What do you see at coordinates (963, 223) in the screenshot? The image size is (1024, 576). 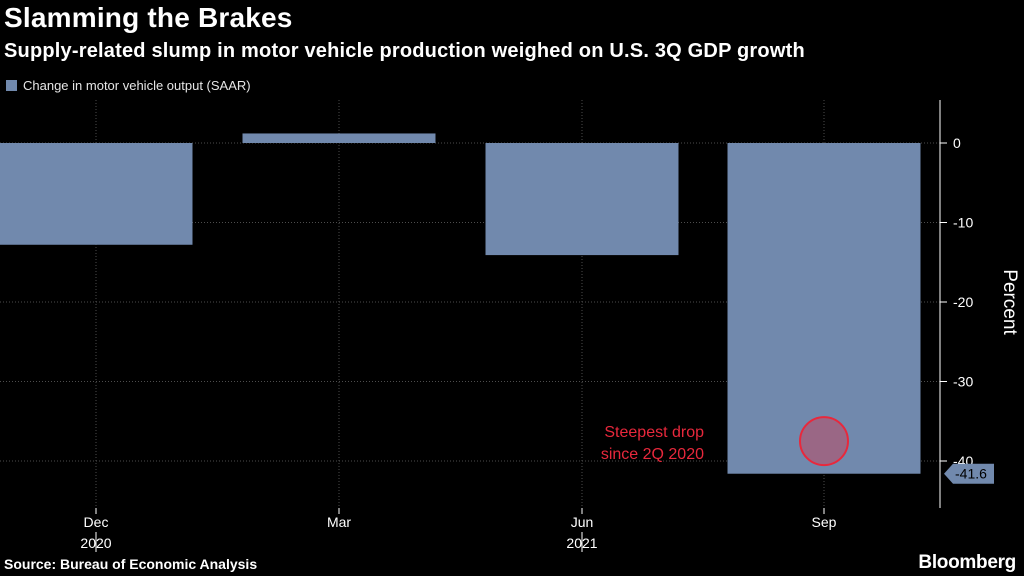 I see `y-tick-label: -10` at bounding box center [963, 223].